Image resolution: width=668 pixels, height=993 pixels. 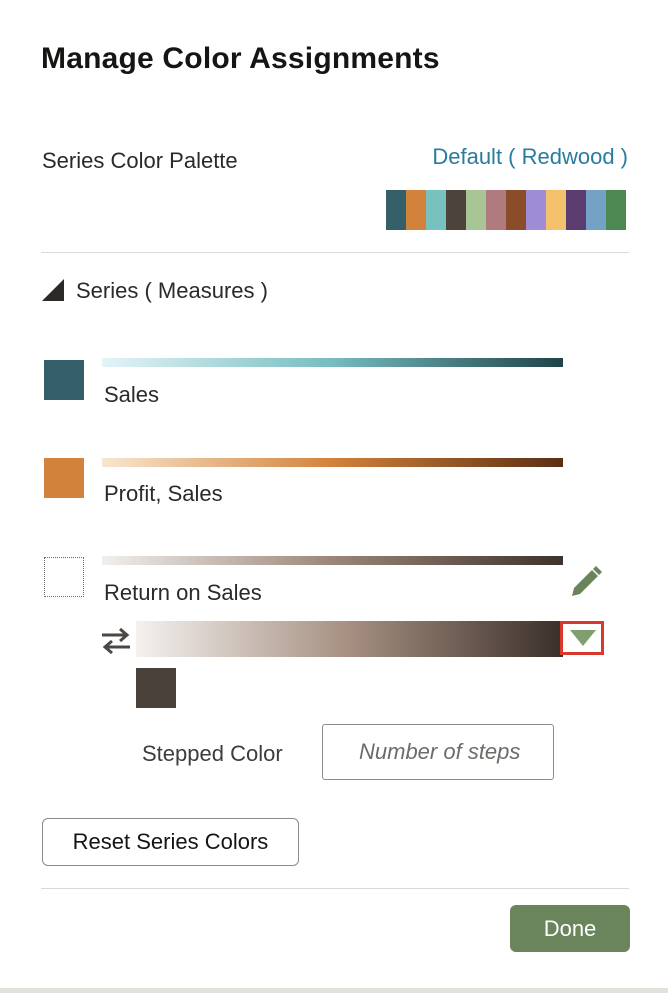 What do you see at coordinates (183, 592) in the screenshot?
I see `series-label-return-on-sales: Return on Sales` at bounding box center [183, 592].